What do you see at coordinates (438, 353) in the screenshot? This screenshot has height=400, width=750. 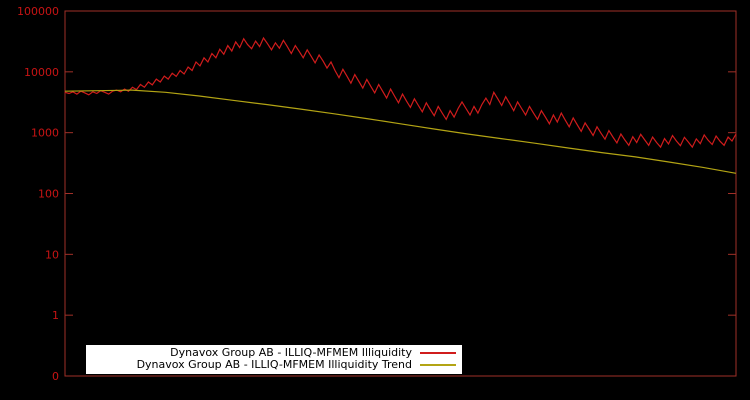 I see `legend-line-sample-illiquidity` at bounding box center [438, 353].